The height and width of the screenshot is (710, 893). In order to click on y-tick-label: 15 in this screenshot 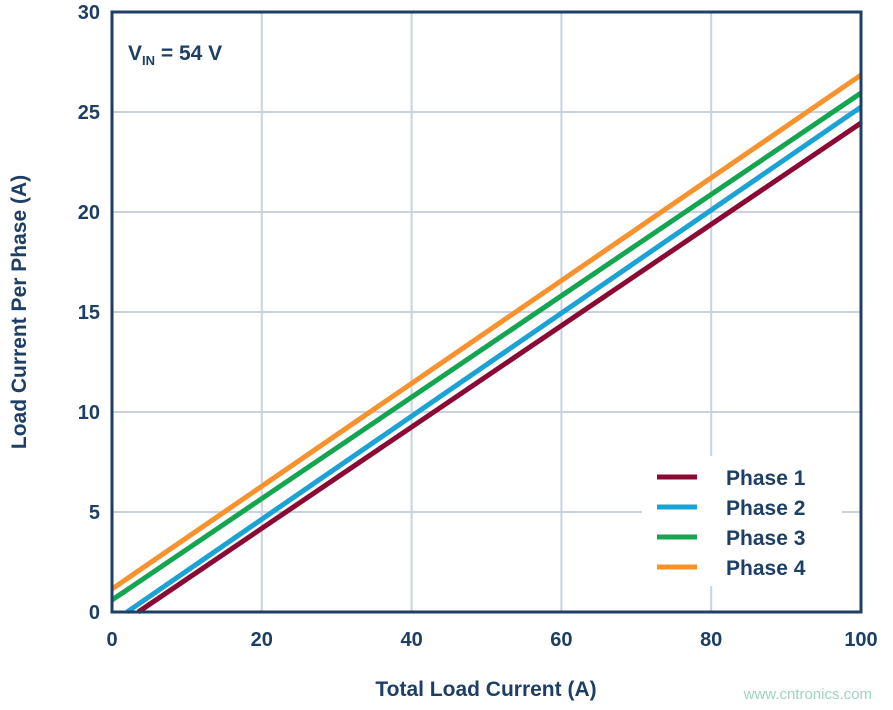, I will do `click(89, 313)`.